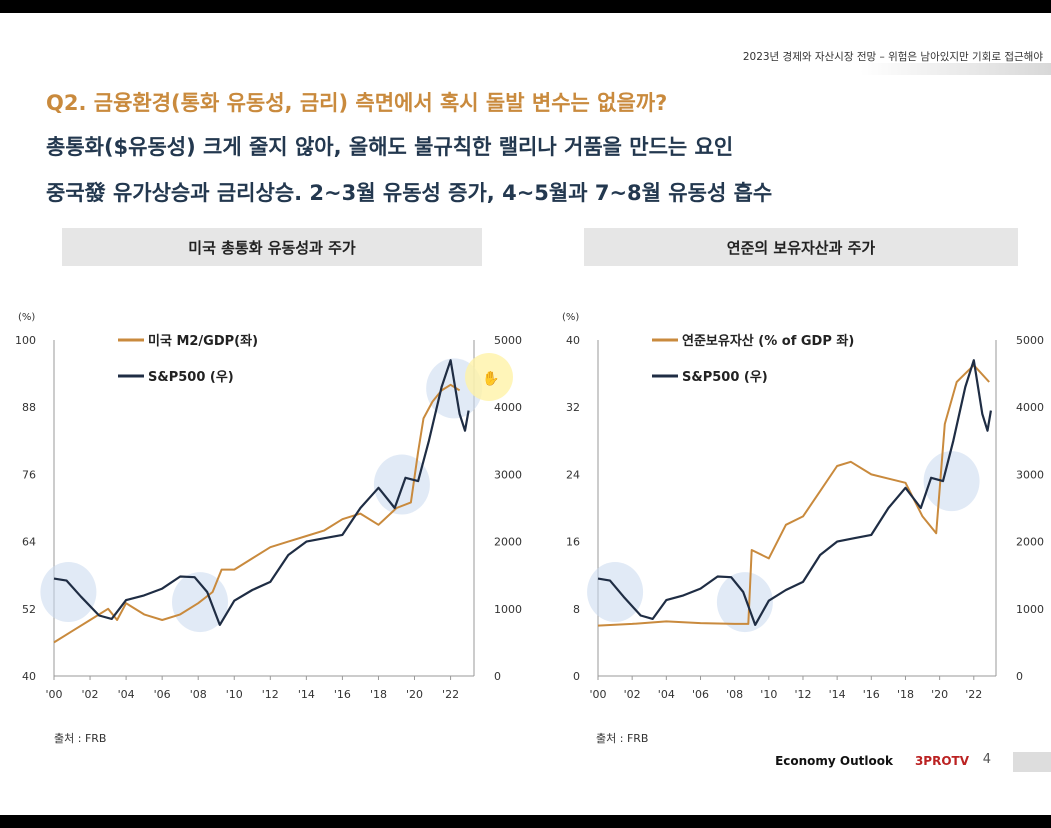 The width and height of the screenshot is (1051, 828). Describe the element at coordinates (508, 542) in the screenshot. I see `chart0-right-tick-label: 2000` at that location.